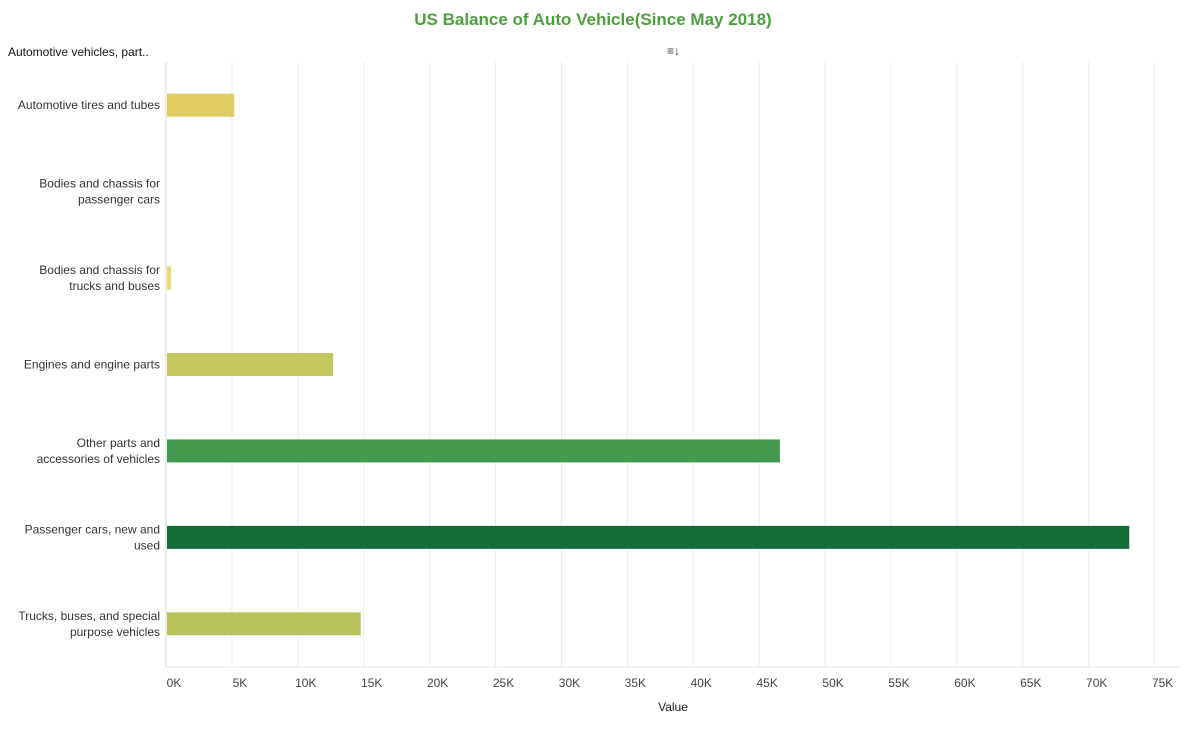 This screenshot has width=1191, height=730. Describe the element at coordinates (1096, 683) in the screenshot. I see `x-tick-label: 70K` at that location.